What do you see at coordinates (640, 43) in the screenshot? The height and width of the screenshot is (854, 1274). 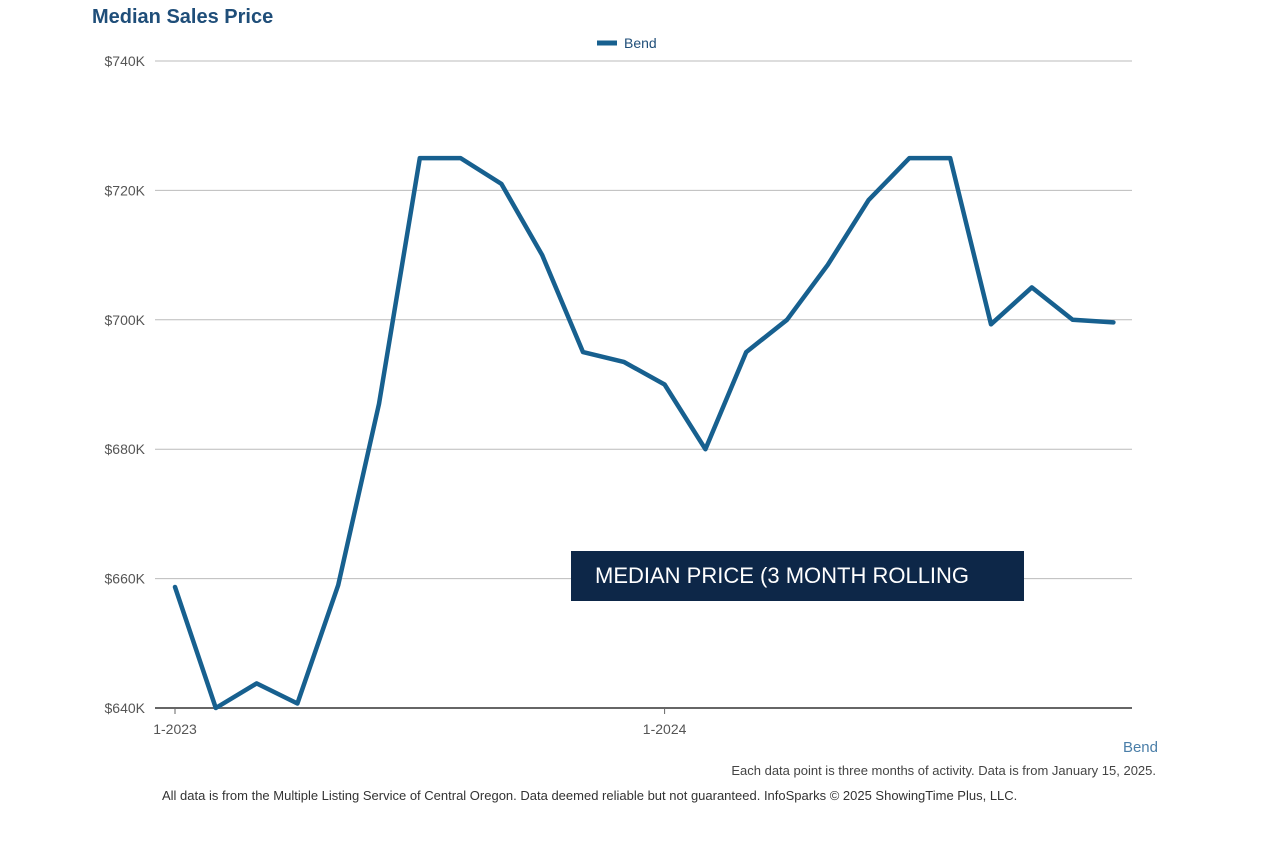 I see `legend-label: Bend` at bounding box center [640, 43].